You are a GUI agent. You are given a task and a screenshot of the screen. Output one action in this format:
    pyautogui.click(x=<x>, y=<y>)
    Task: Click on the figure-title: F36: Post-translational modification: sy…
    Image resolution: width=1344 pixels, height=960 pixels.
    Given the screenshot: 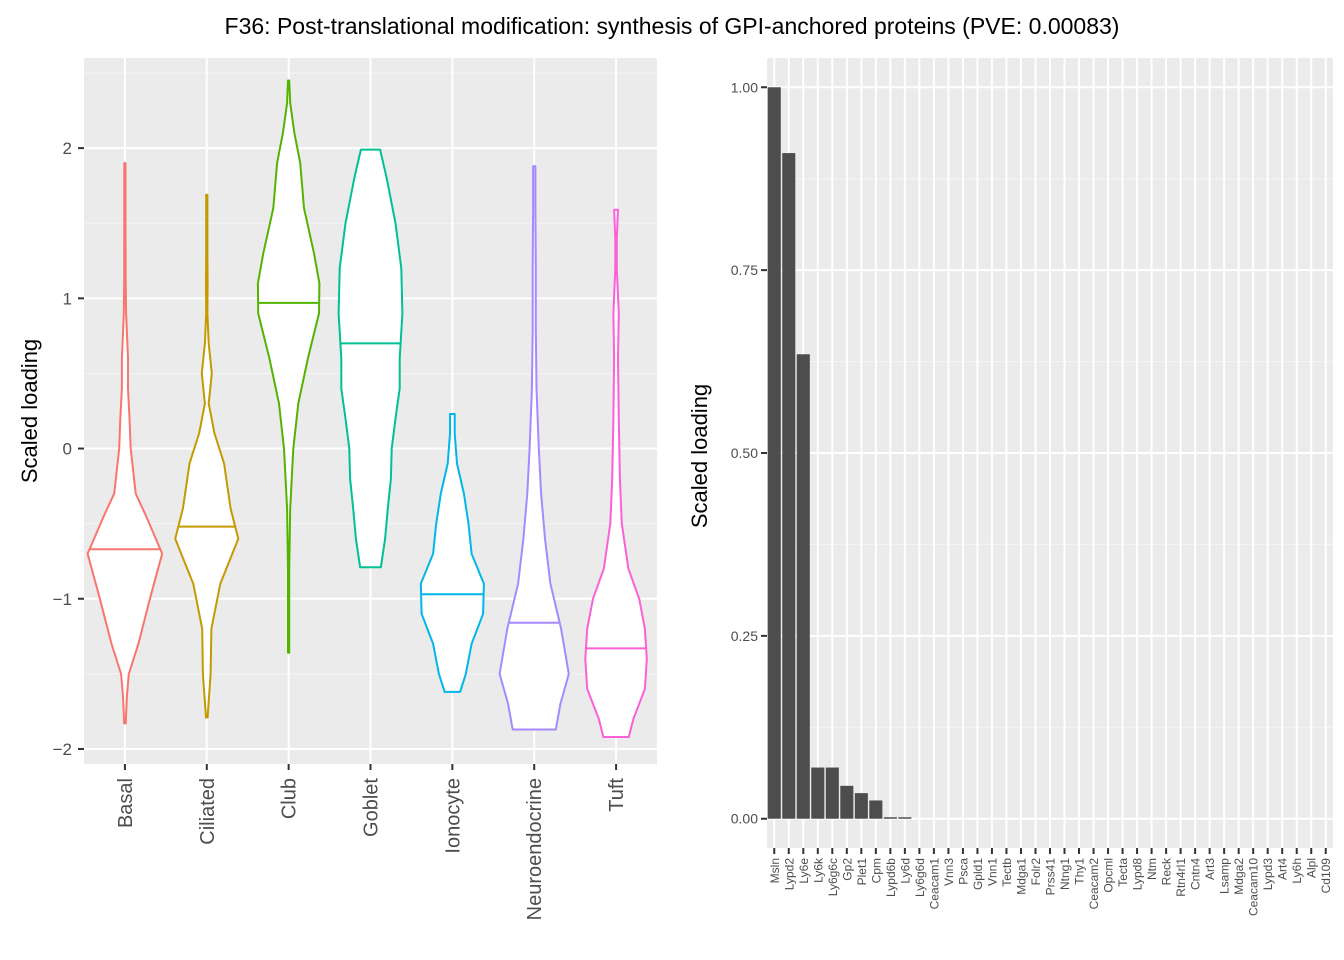 What is the action you would take?
    pyautogui.click(x=672, y=26)
    